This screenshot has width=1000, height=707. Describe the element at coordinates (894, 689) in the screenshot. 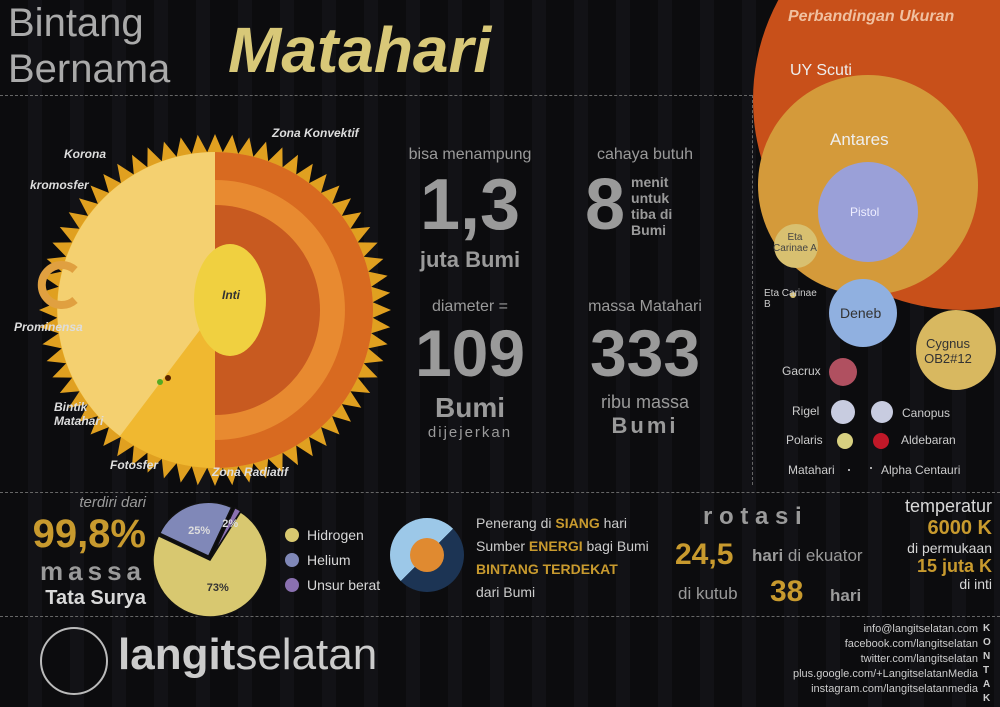

I see `contact-instagram: instagram.com/langitselatanmedia` at that location.